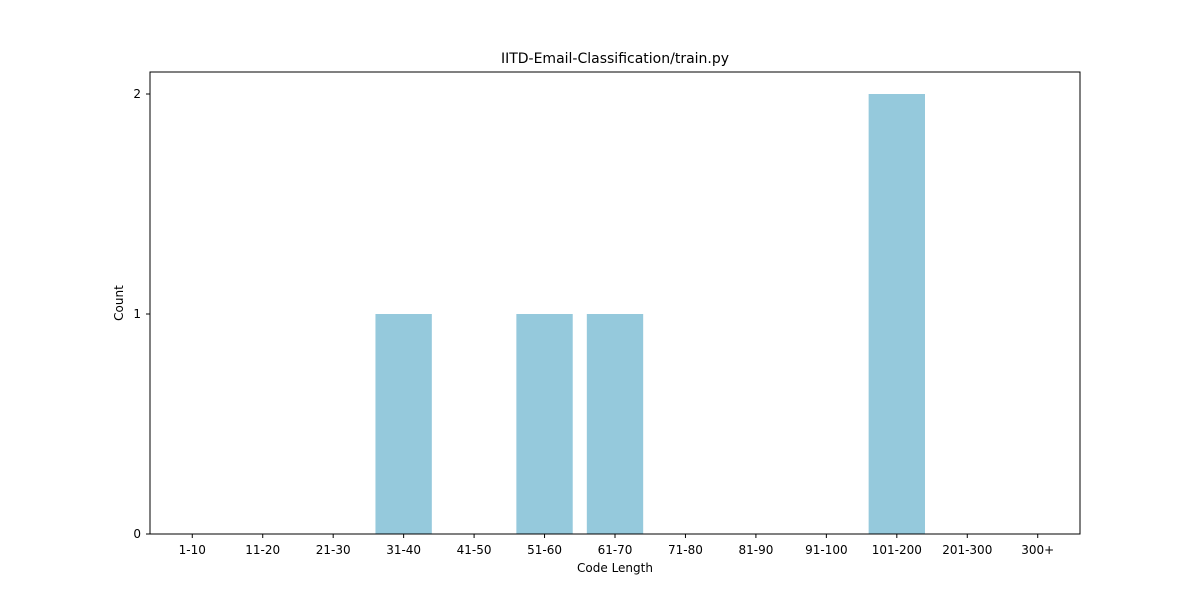  Describe the element at coordinates (137, 314) in the screenshot. I see `y-tick-label: 1` at that location.